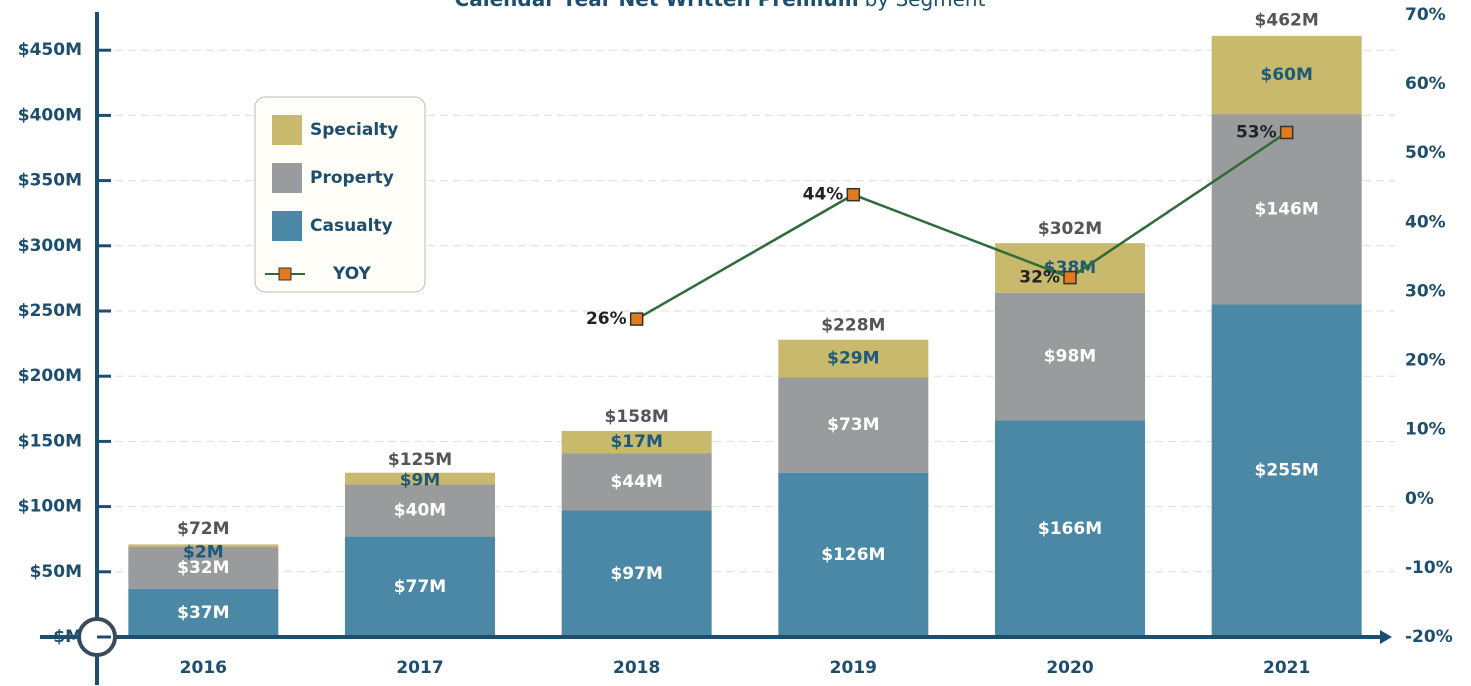 This screenshot has width=1471, height=686. What do you see at coordinates (351, 226) in the screenshot?
I see `legend-label: Casualty` at bounding box center [351, 226].